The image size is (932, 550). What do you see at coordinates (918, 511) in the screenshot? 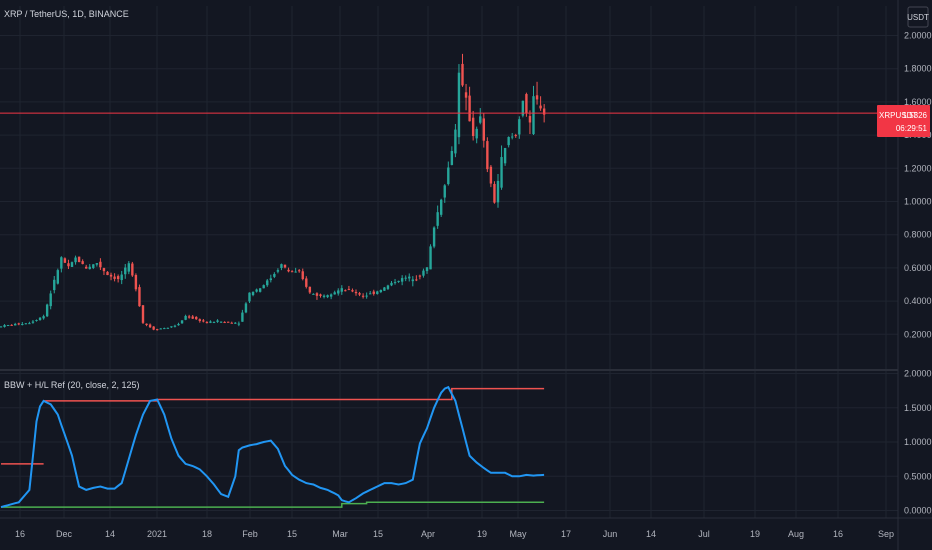
I see `indicator-tick-label: 0.0000` at bounding box center [918, 511].